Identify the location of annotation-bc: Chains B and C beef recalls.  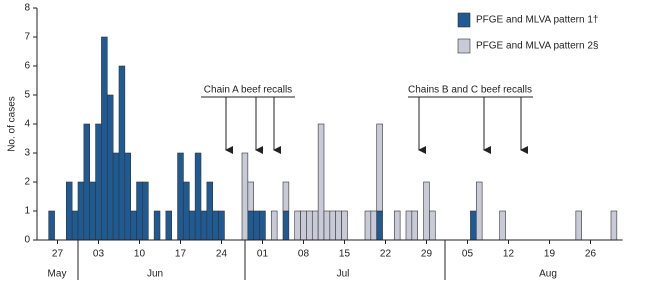
(470, 119).